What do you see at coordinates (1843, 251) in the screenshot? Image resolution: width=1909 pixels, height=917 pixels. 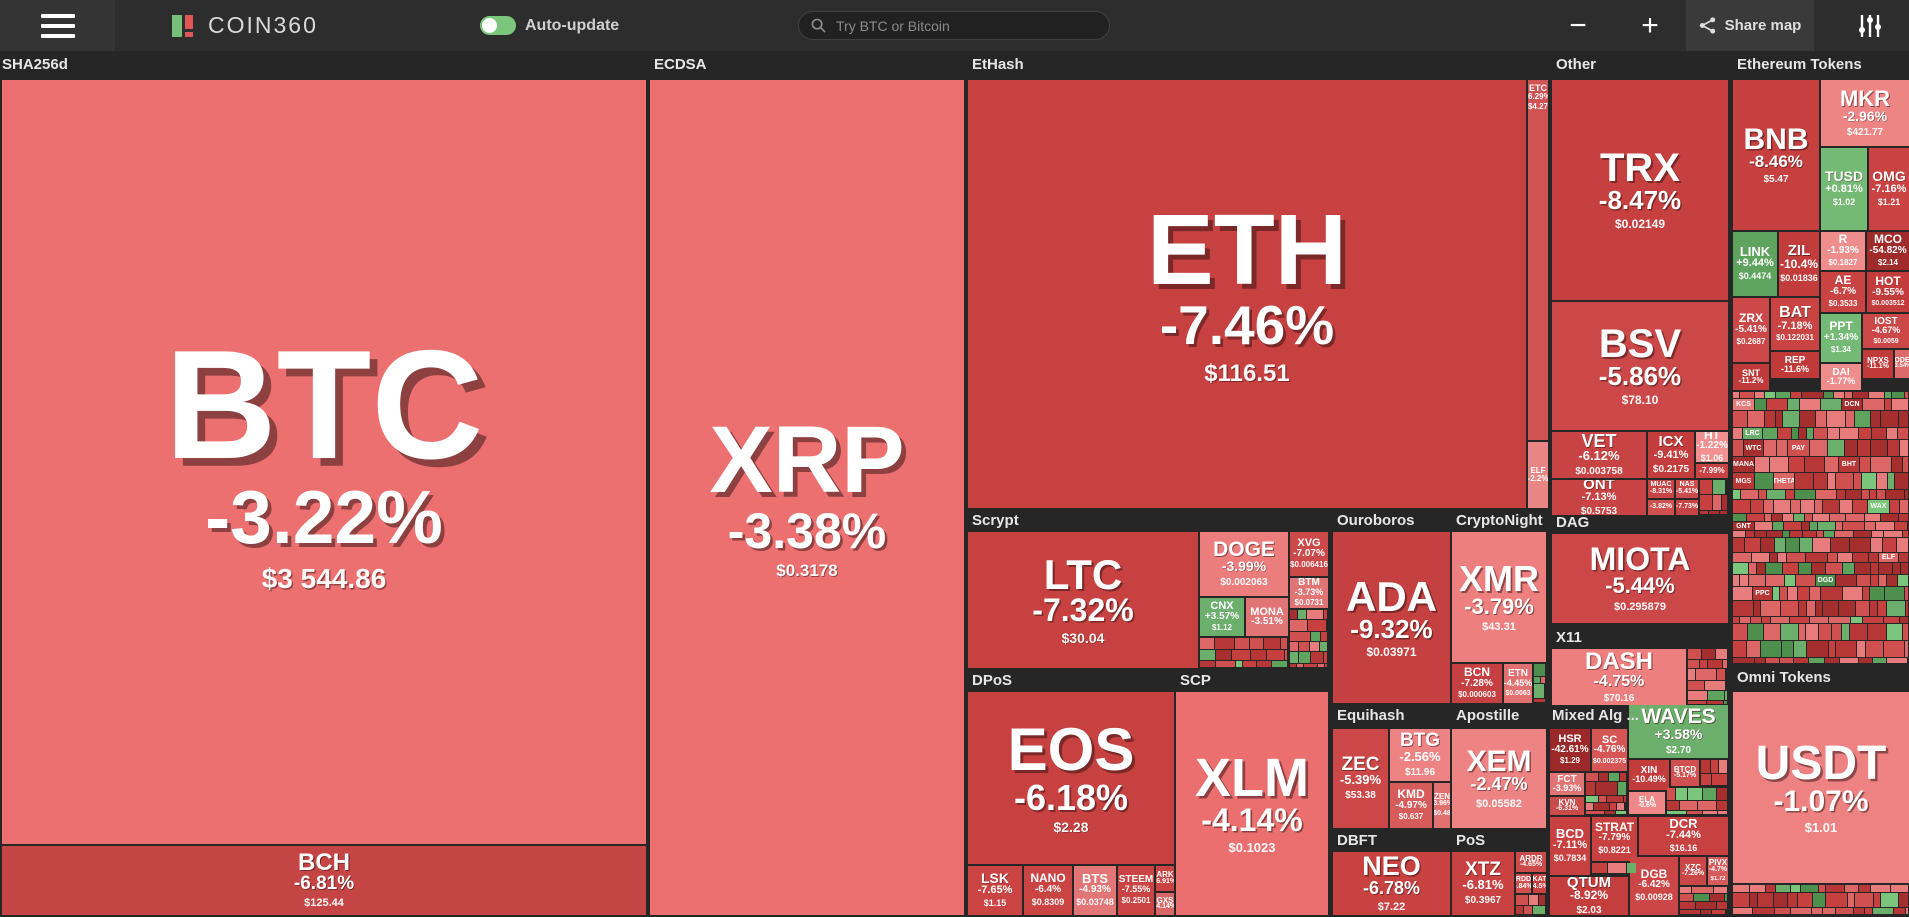 I see `coin-tile-r: R -1.93% $0.1827` at bounding box center [1843, 251].